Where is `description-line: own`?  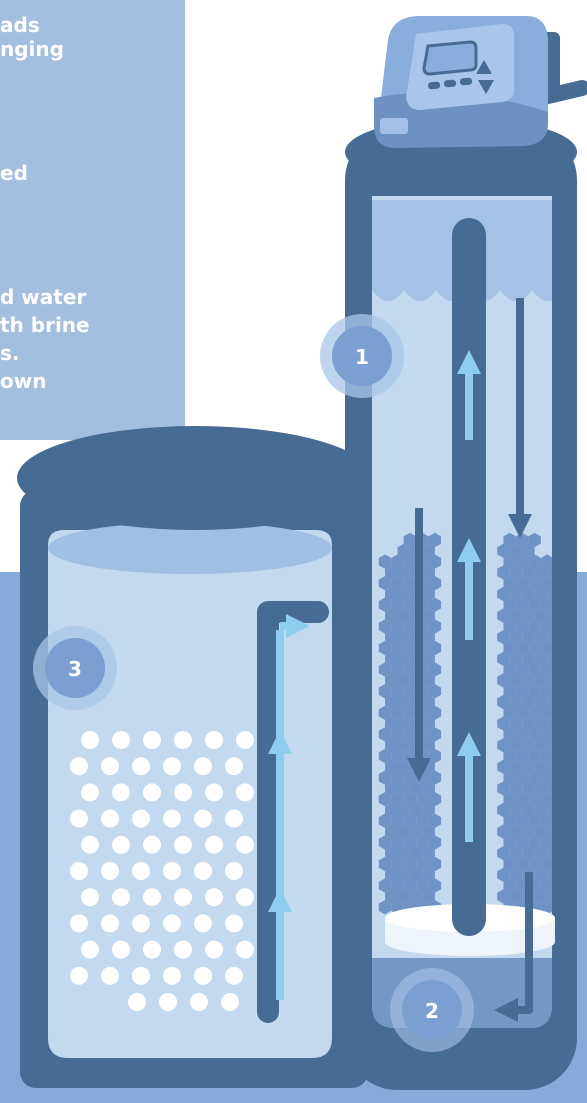 description-line: own is located at coordinates (23, 381).